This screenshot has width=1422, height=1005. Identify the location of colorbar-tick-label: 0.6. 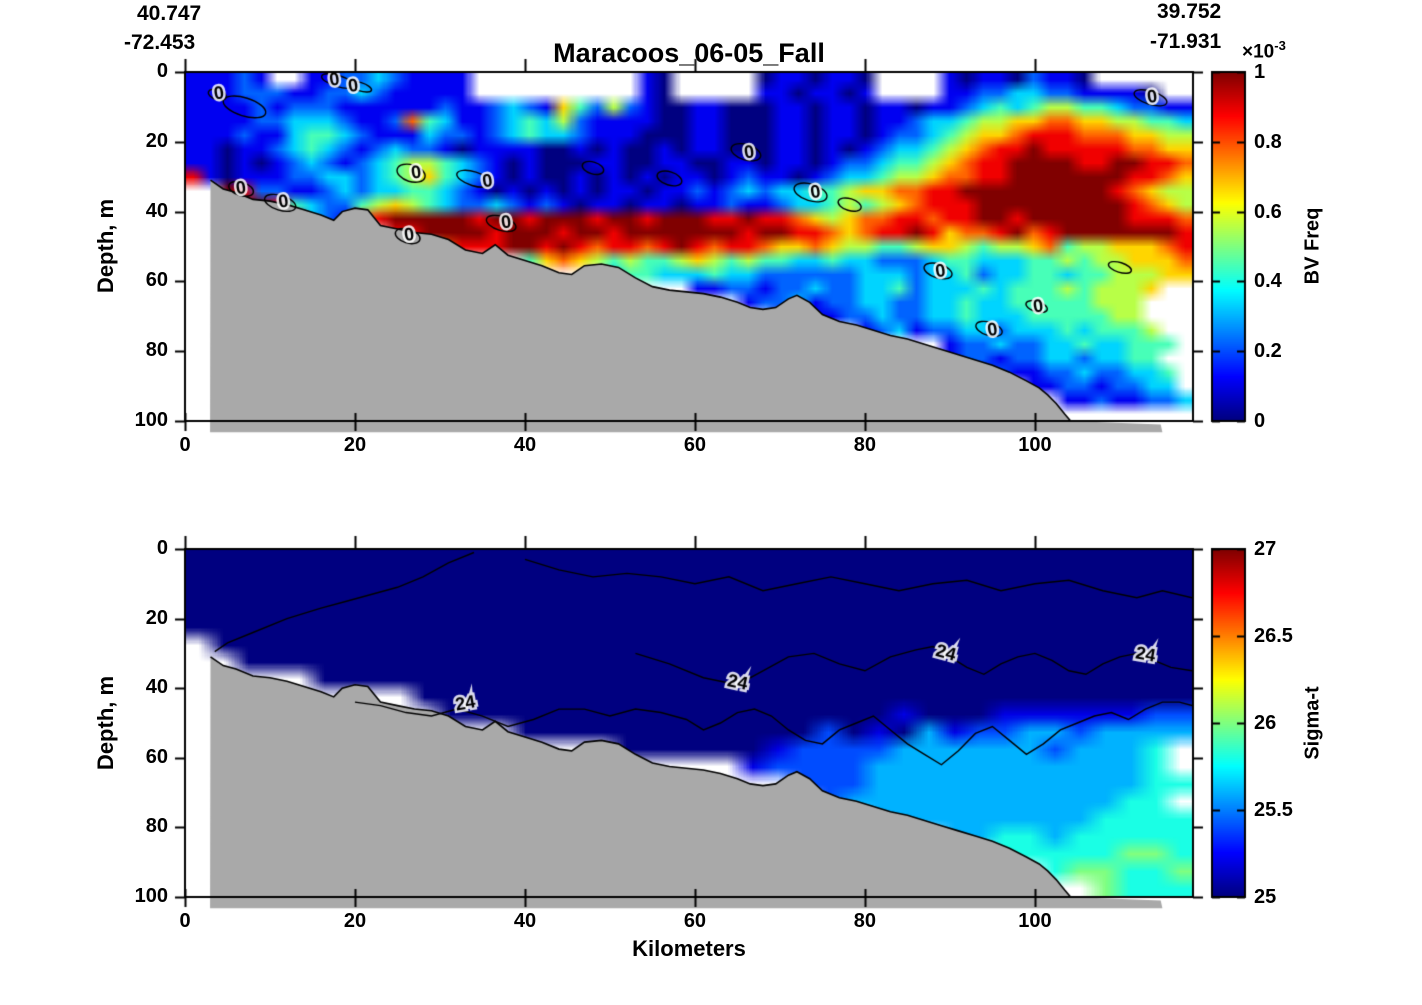
(1268, 211).